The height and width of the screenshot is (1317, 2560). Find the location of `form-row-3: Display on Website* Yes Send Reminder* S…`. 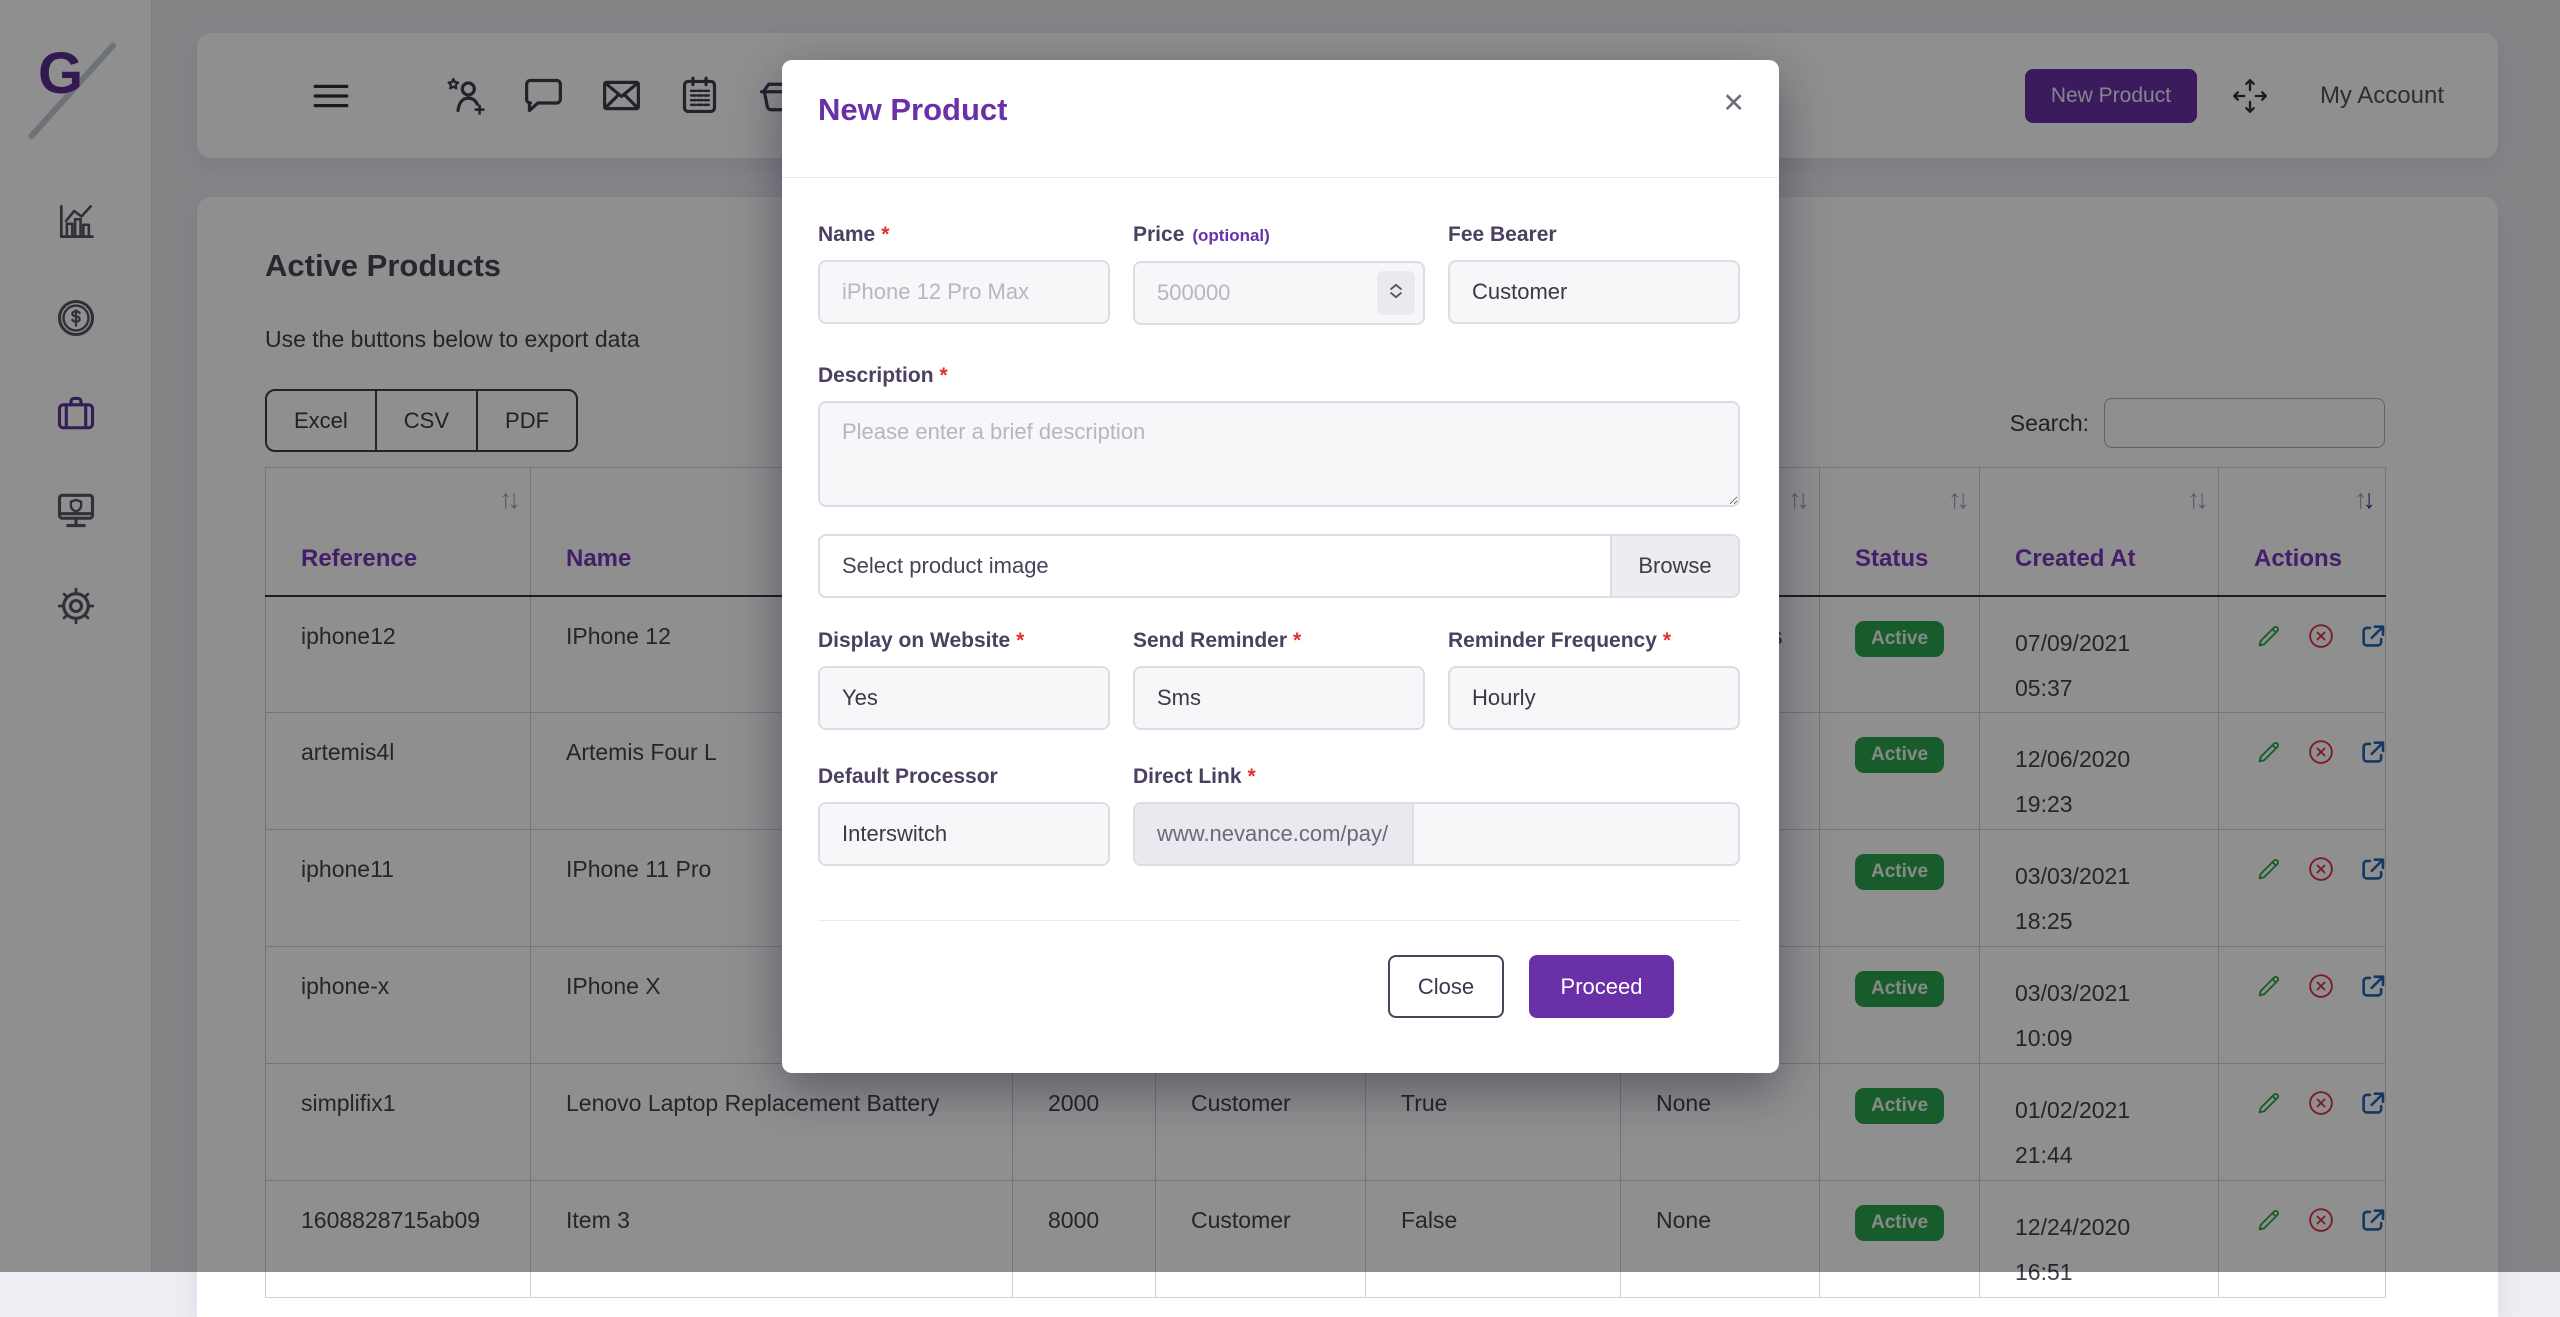

form-row-3: Display on Website* Yes Send Reminder* S… is located at coordinates (1279, 679).